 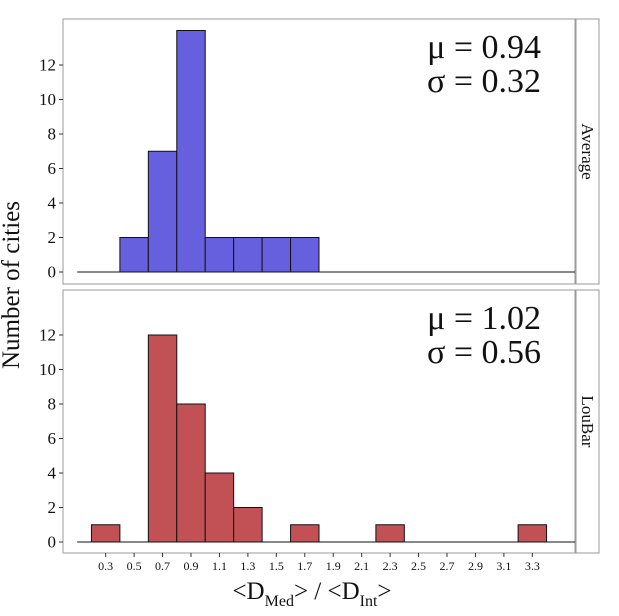 I want to click on mean-annotation: μ = 0.94, so click(x=484, y=47).